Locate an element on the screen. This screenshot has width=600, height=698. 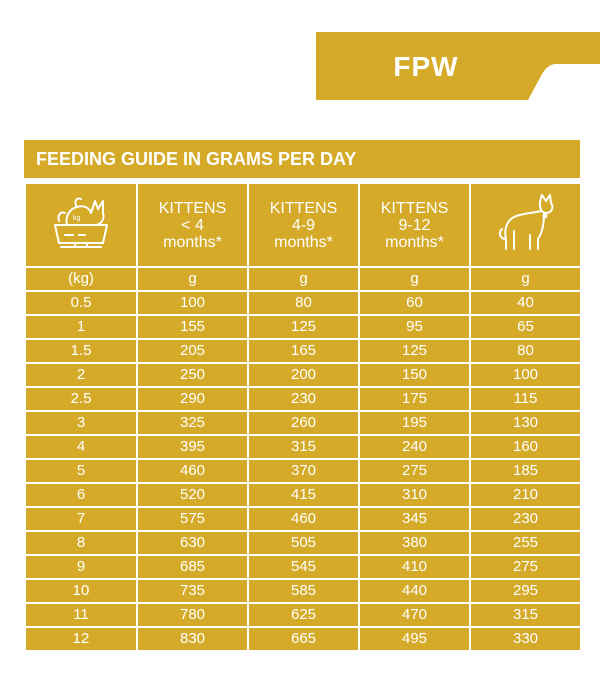
kittens-4-9-cell: 80 is located at coordinates (303, 303).